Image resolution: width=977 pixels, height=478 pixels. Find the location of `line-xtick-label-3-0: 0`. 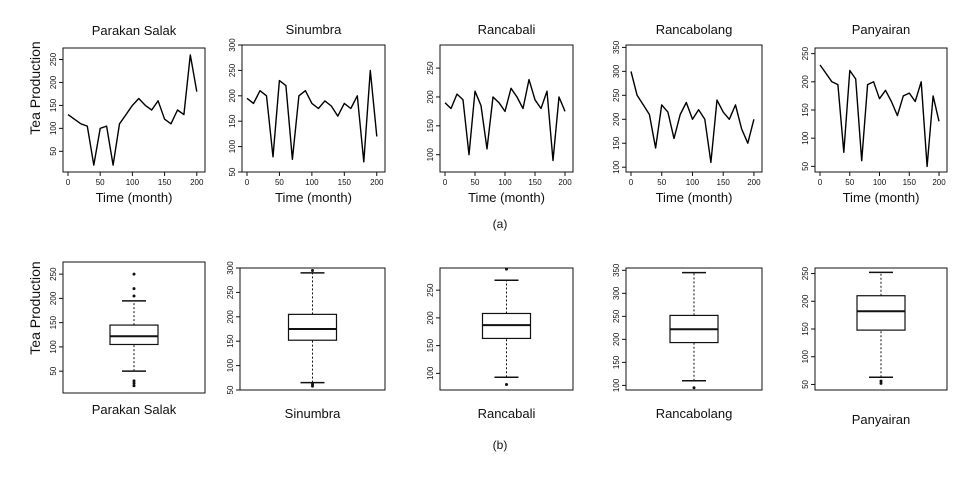

line-xtick-label-3-0: 0 is located at coordinates (631, 182).